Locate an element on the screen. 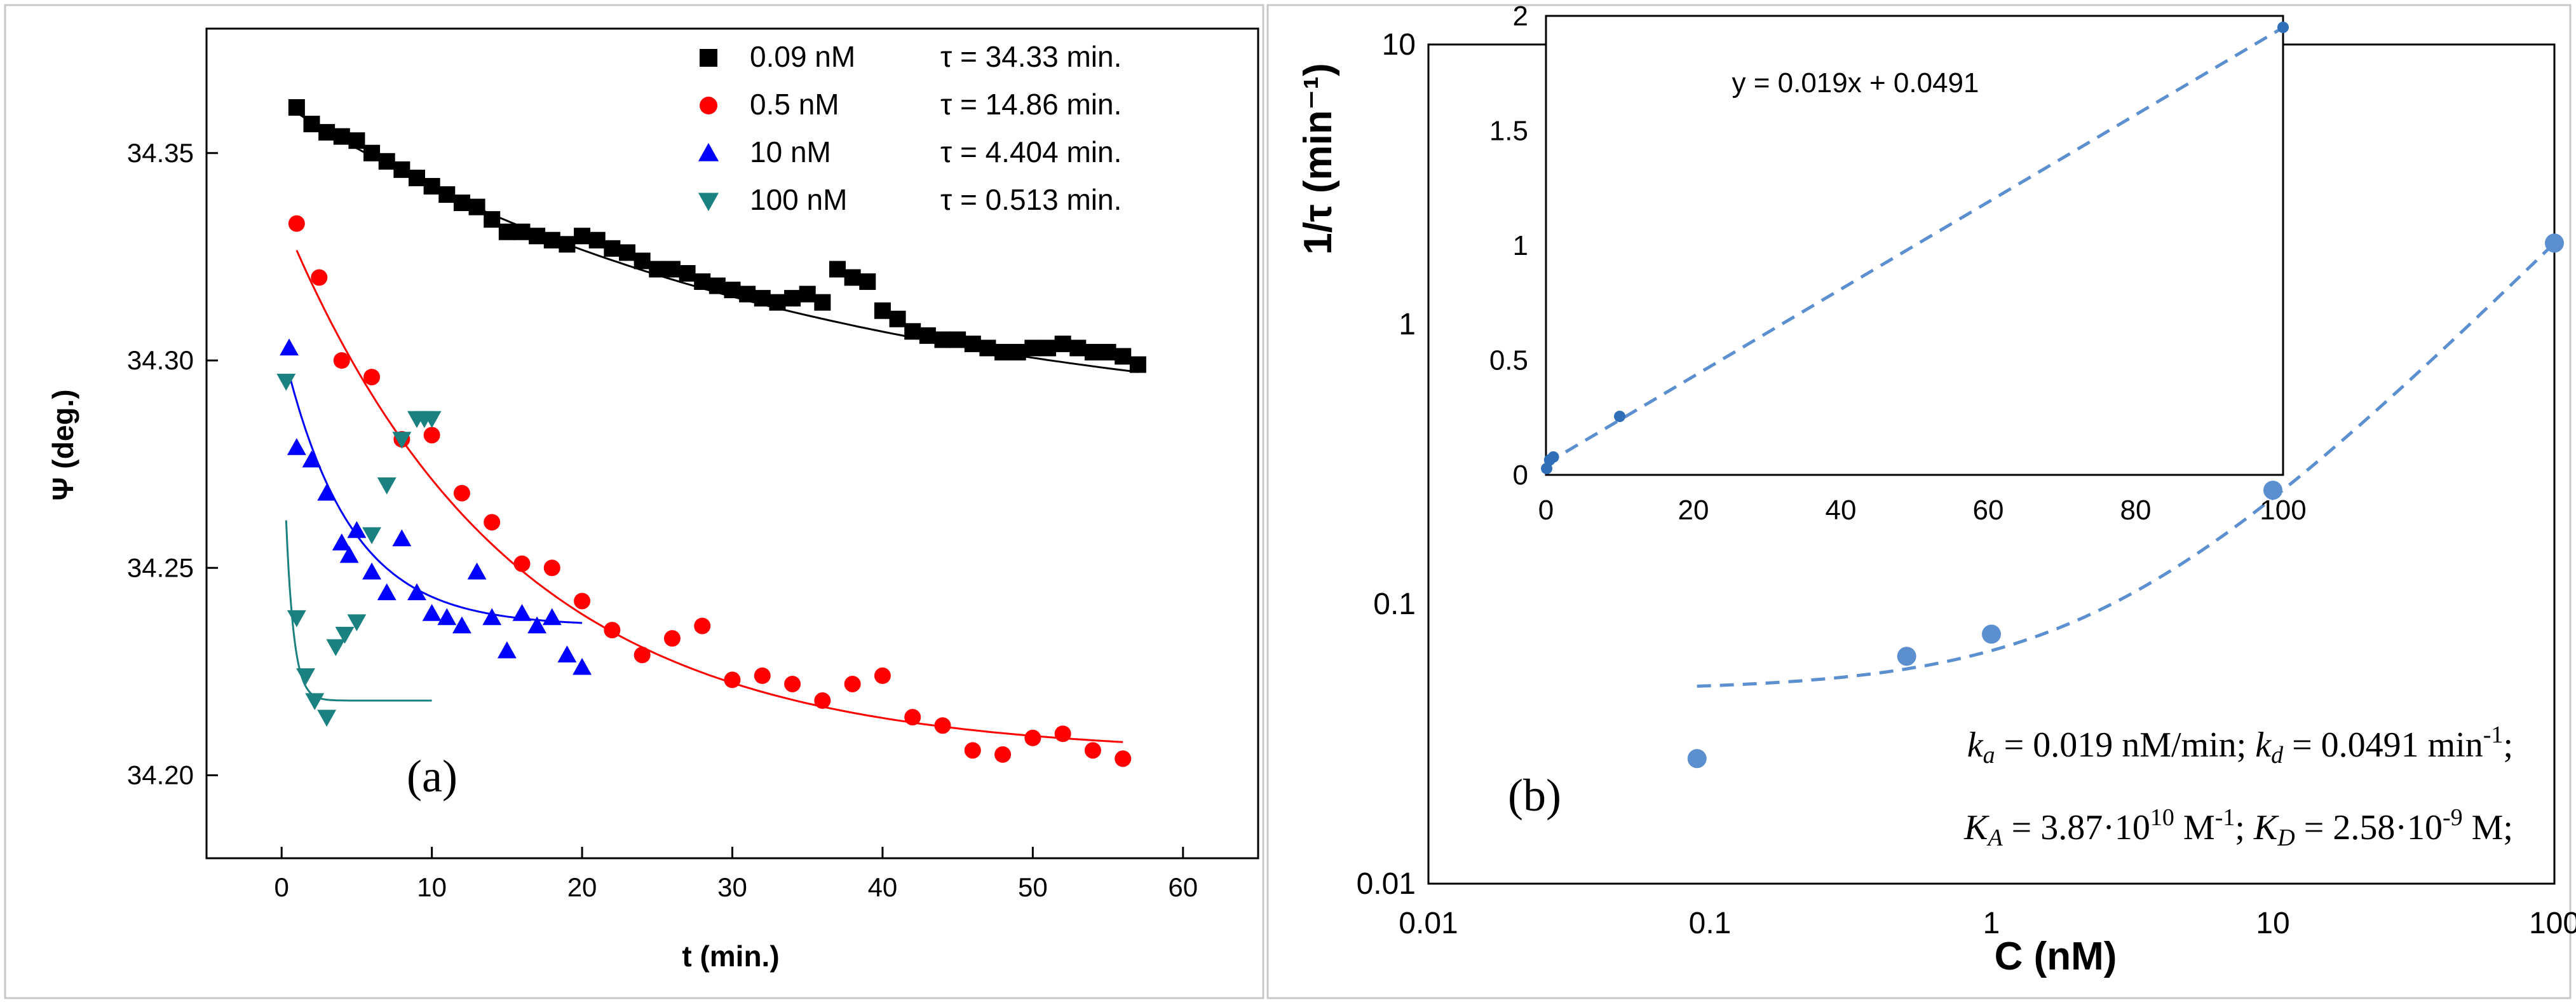  panel-b-affinity-constants-annotation: KA = 3.87·1010 M-1; KD = 2.58·10-9 M; is located at coordinates (2238, 827).